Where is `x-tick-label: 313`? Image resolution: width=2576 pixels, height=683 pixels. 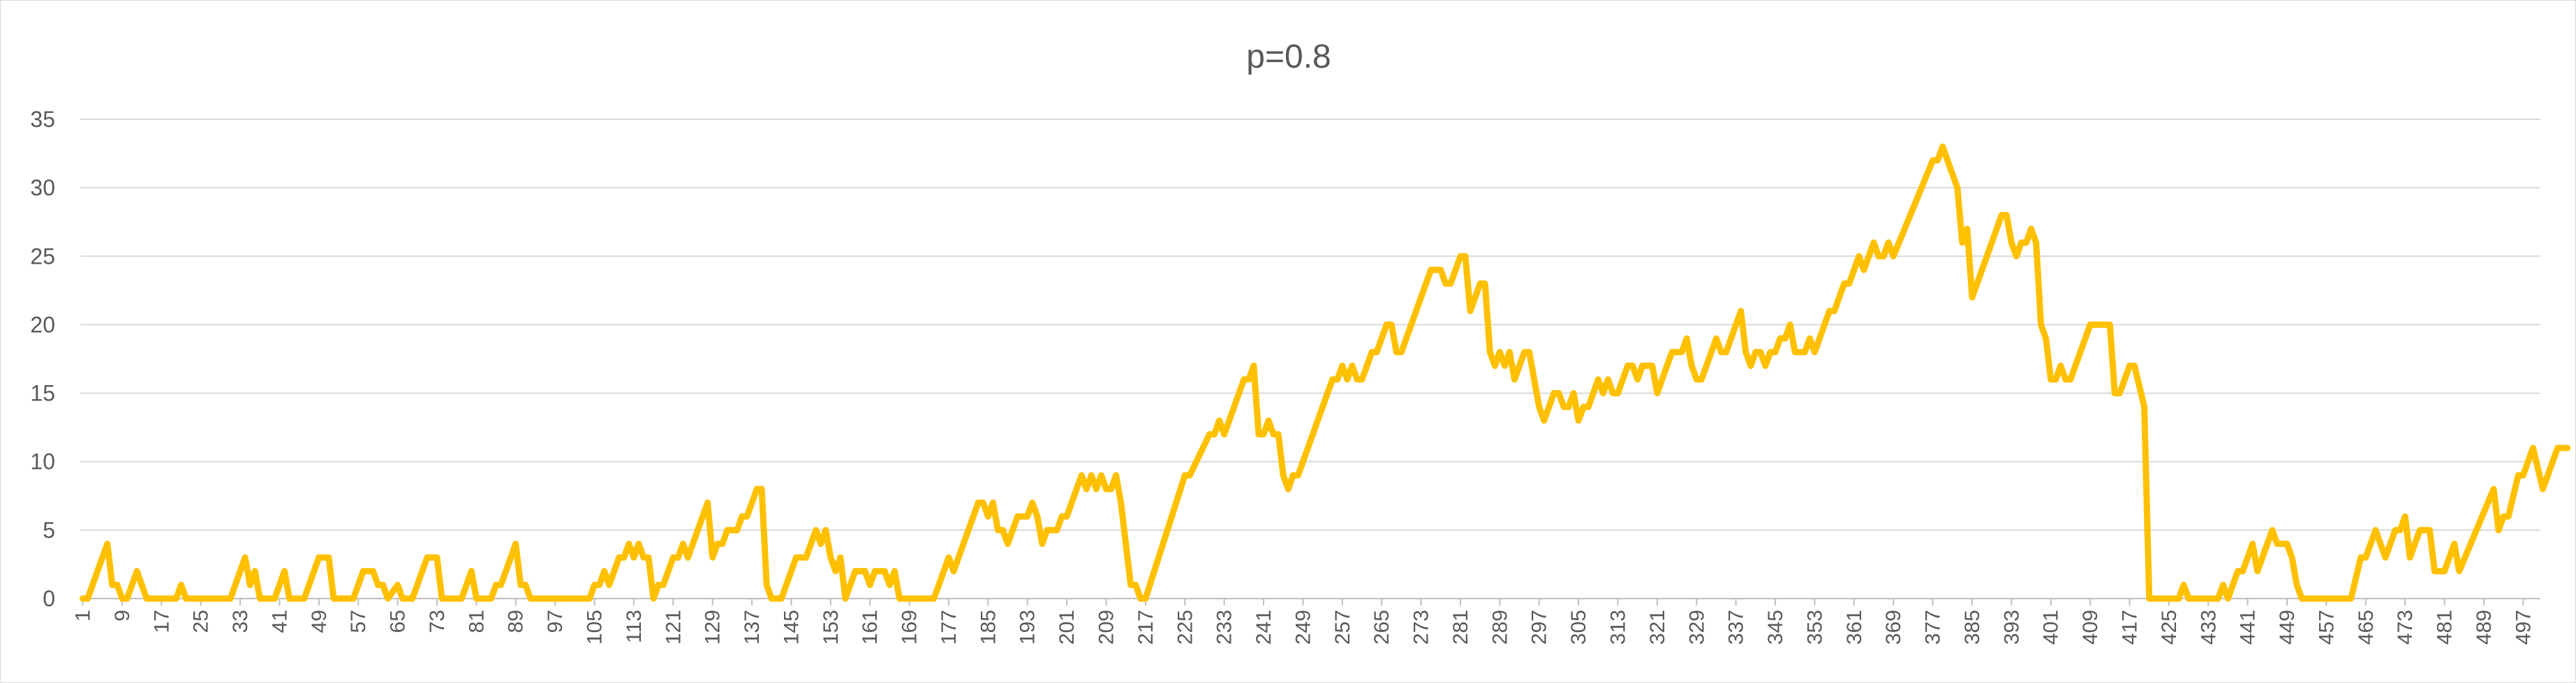
x-tick-label: 313 is located at coordinates (1618, 627).